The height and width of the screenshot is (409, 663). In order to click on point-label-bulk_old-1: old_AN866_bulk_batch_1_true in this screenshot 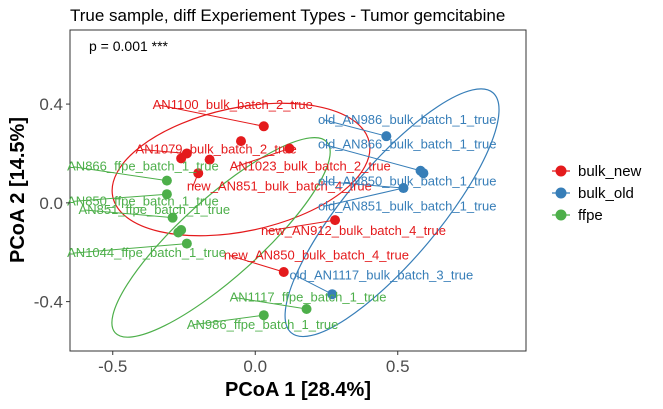, I will do `click(407, 144)`.